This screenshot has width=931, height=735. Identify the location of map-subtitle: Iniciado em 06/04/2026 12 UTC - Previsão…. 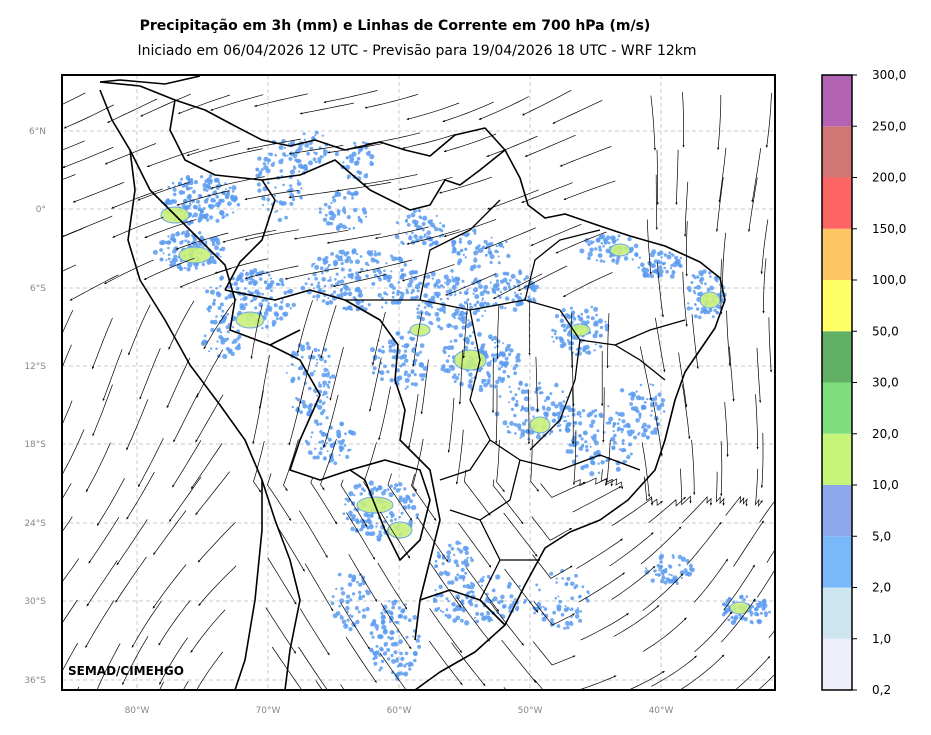
(417, 51).